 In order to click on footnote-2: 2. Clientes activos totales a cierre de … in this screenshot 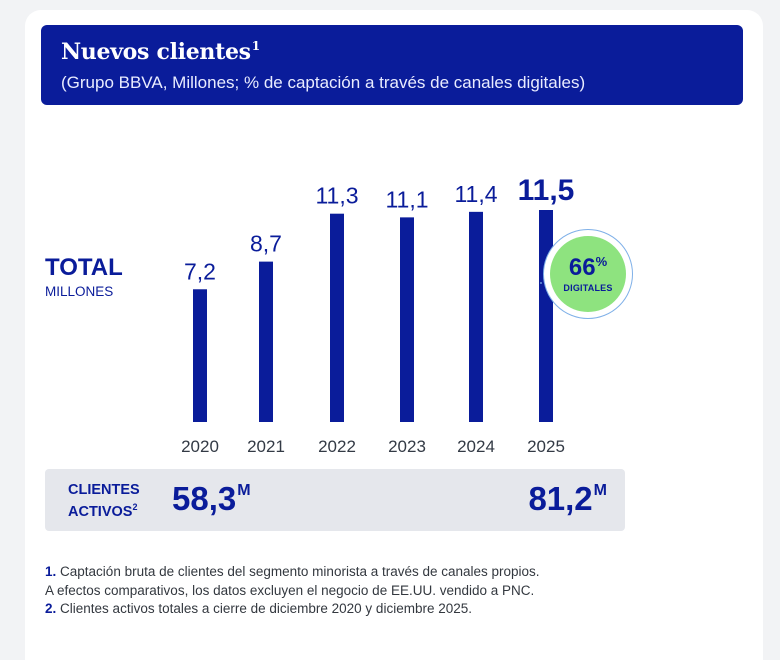, I will do `click(258, 608)`.